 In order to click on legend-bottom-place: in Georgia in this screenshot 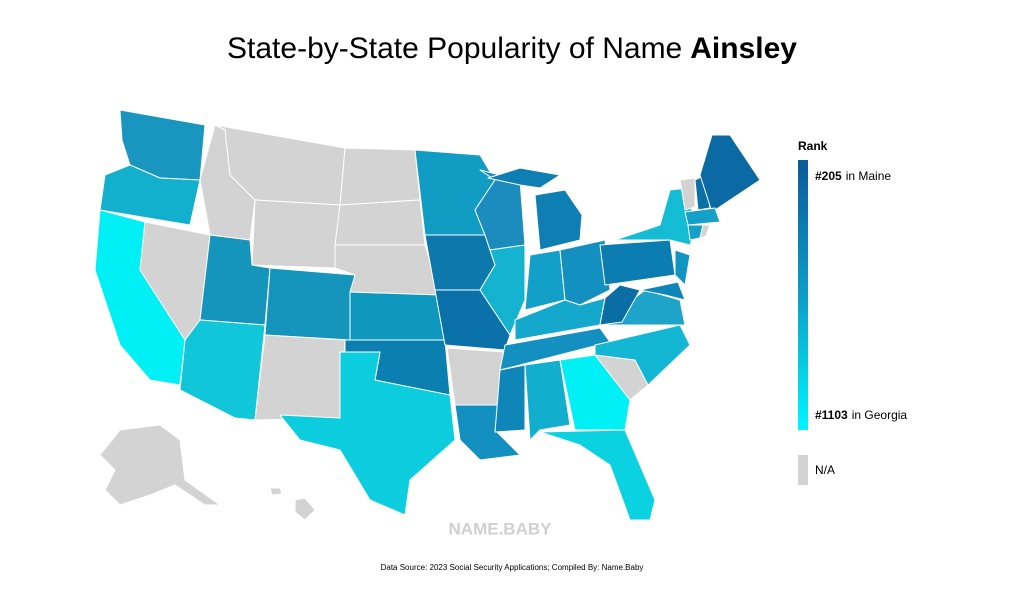, I will do `click(880, 415)`.